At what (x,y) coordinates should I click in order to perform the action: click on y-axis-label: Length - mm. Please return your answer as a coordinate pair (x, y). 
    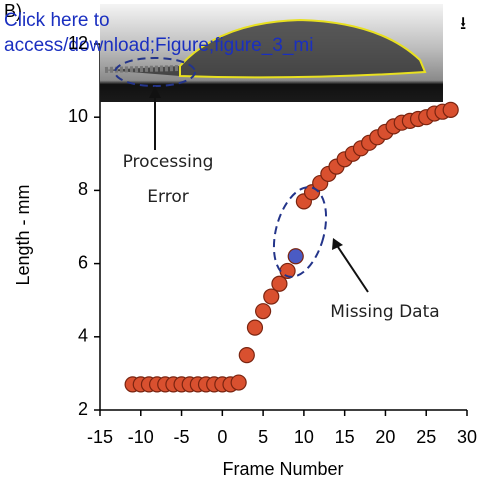
    Looking at the image, I should click on (23, 234).